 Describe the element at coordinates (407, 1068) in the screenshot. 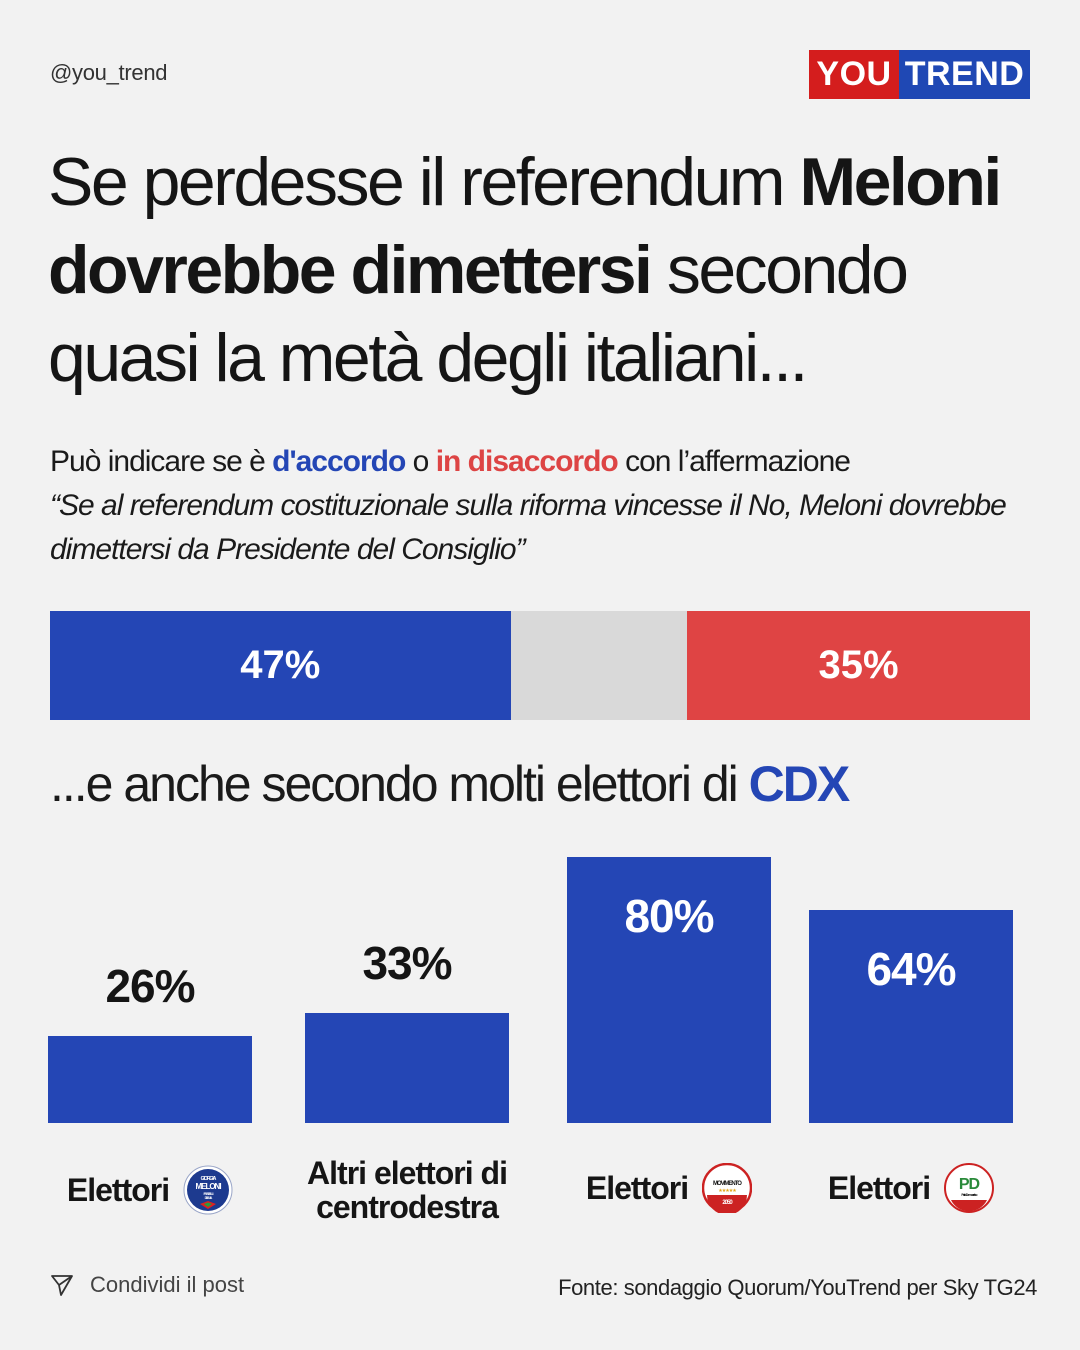

I see `bar-altri-cdx` at that location.